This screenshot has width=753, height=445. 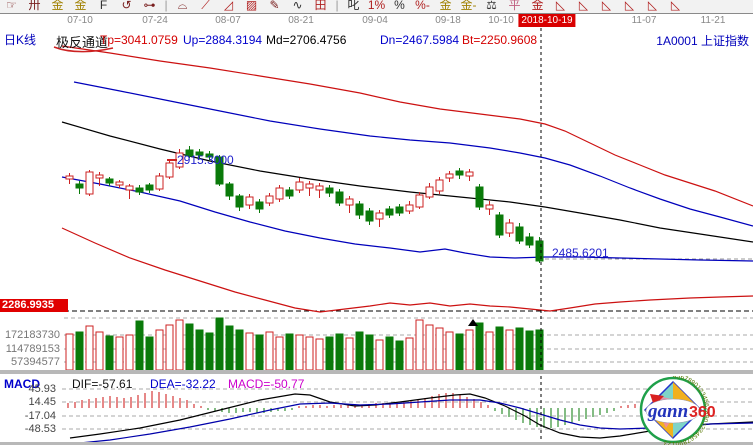 What do you see at coordinates (102, 384) in the screenshot?
I see `macd-dif-value: DIF=-57.61` at bounding box center [102, 384].